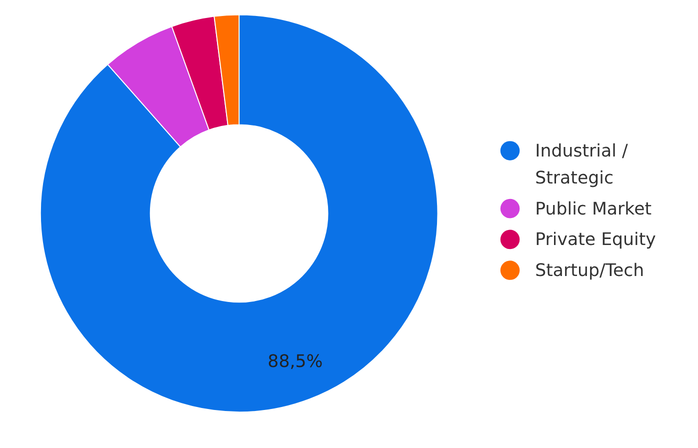 The image size is (698, 448). Describe the element at coordinates (295, 362) in the screenshot. I see `data-label: 88,5%` at that location.